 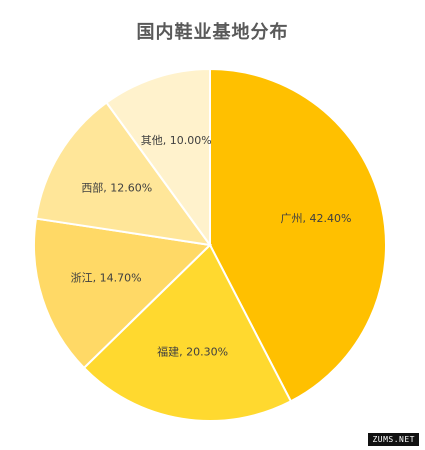 I want to click on pie-slice-label-2: 浙江, 14.70%, so click(x=106, y=277).